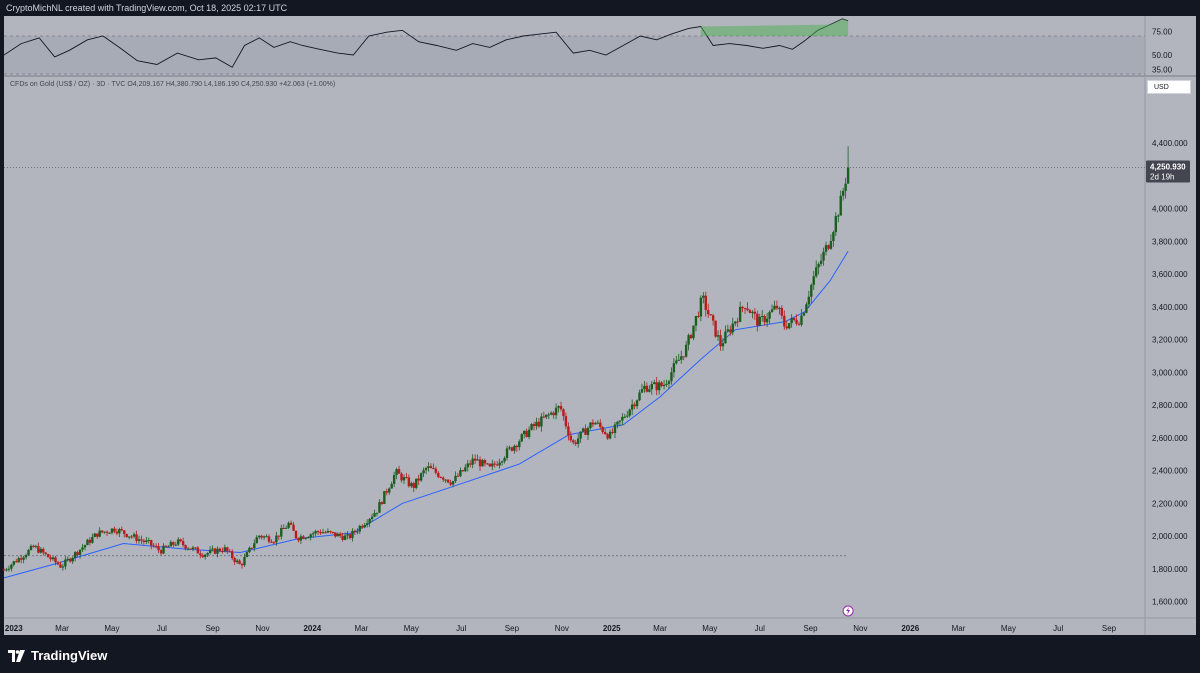 The width and height of the screenshot is (1200, 673). Describe the element at coordinates (57, 655) in the screenshot. I see `tradingview-logo: TradingView` at that location.